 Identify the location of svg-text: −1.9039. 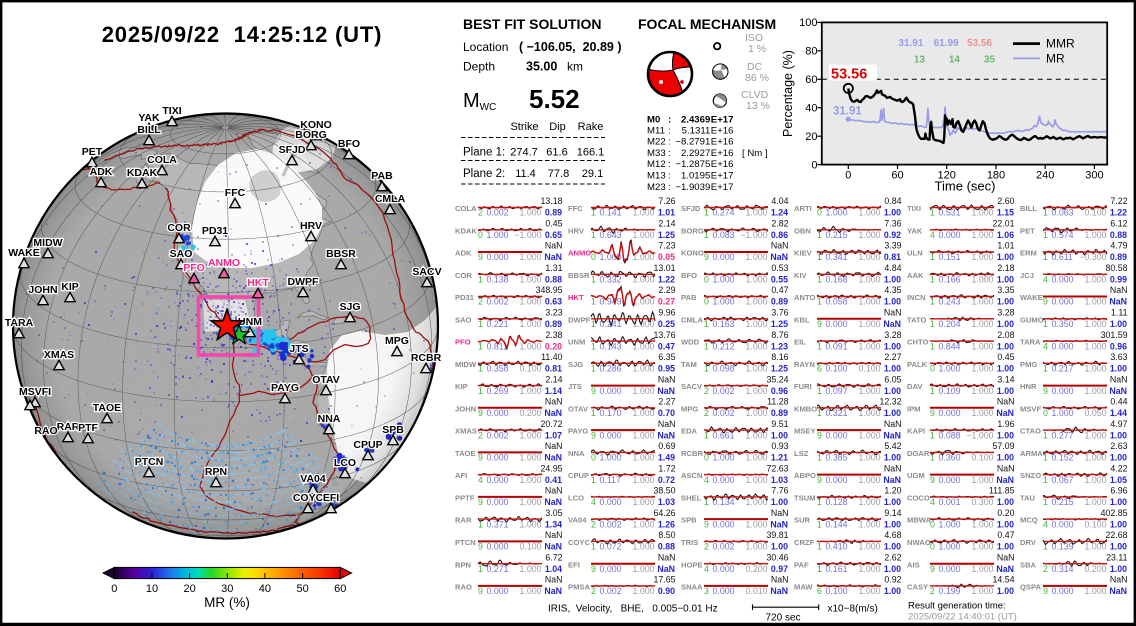
(692, 187).